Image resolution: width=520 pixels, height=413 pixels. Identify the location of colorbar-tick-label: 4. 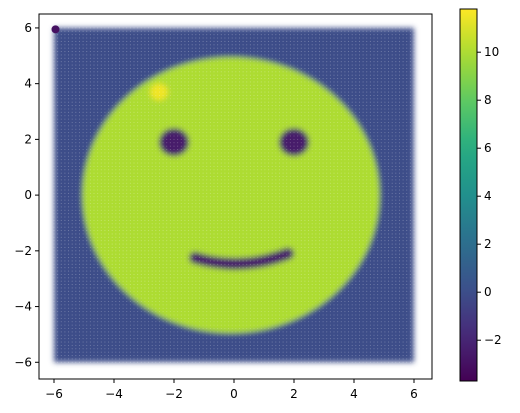
(488, 196).